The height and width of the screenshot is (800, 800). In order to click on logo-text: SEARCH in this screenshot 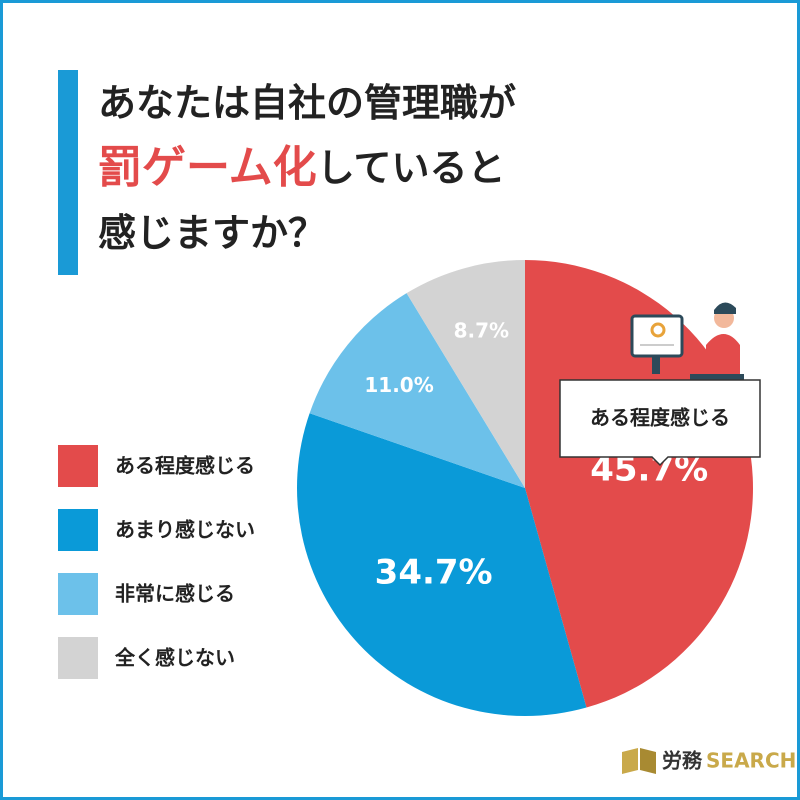, I will do `click(751, 761)`.